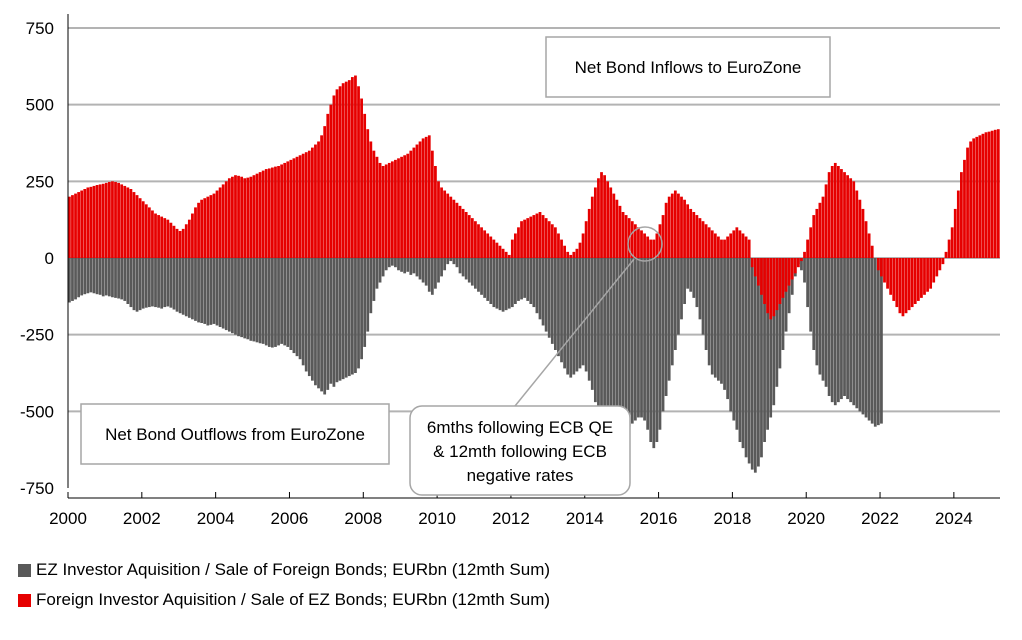 The height and width of the screenshot is (640, 1022). I want to click on ecb-annotation-box, so click(520, 450).